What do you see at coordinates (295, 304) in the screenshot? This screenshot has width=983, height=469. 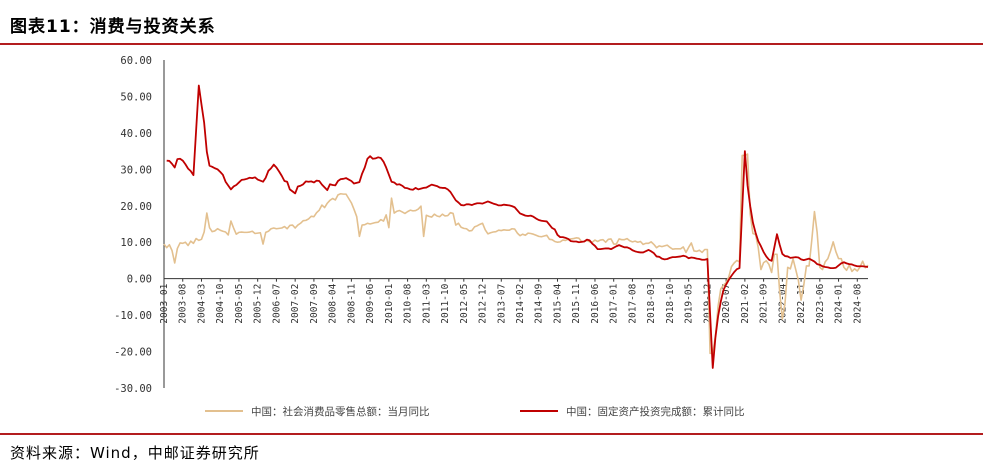 I see `x-tick-label: 2007-02` at bounding box center [295, 304].